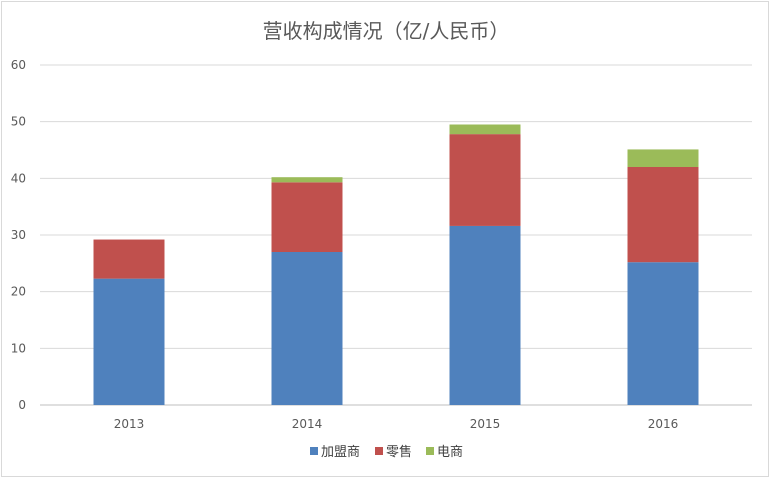 This screenshot has width=772, height=480. Describe the element at coordinates (18, 122) in the screenshot. I see `y-tick-label: 50` at that location.